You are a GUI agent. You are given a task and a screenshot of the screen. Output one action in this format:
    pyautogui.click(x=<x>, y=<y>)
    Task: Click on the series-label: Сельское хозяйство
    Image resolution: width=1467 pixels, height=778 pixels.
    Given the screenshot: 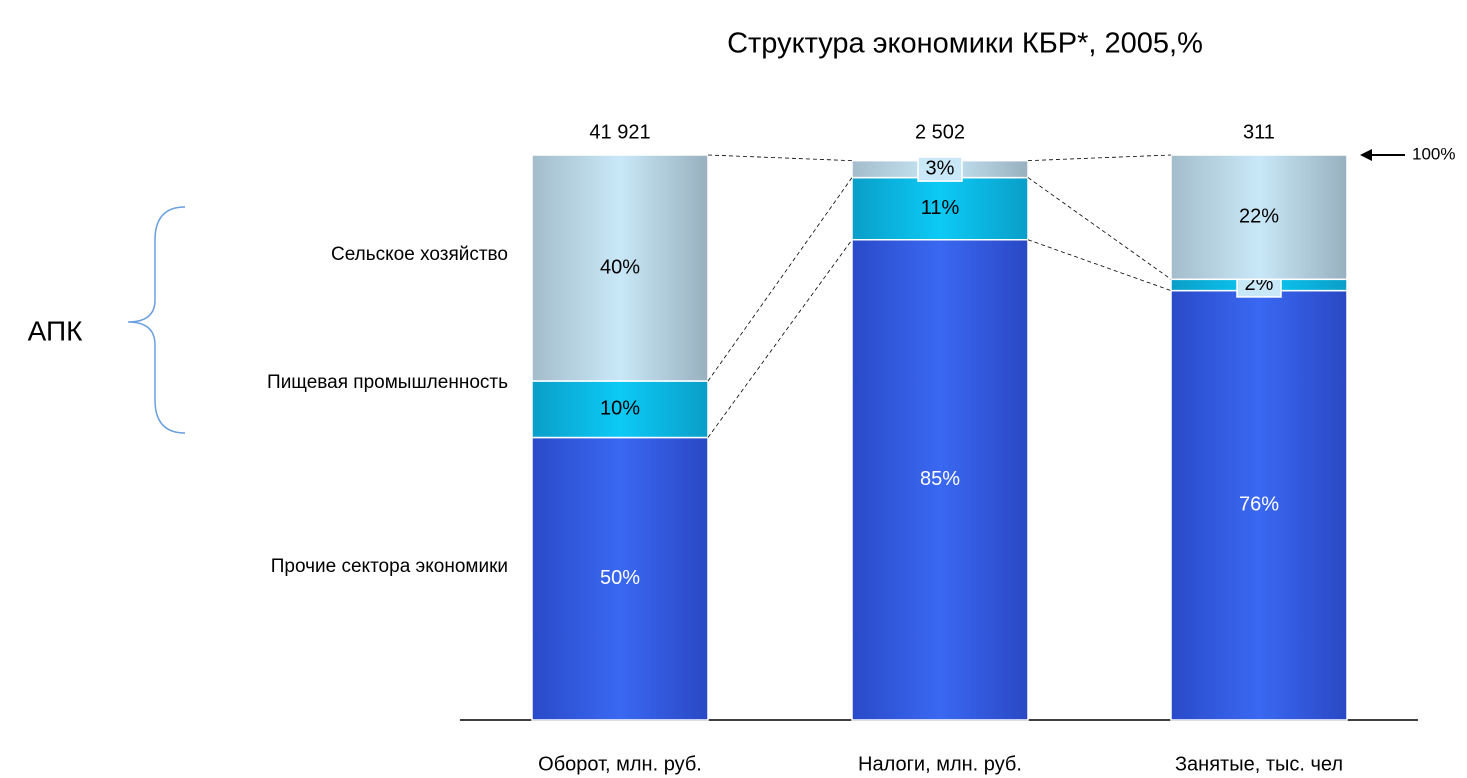 What is the action you would take?
    pyautogui.click(x=419, y=254)
    